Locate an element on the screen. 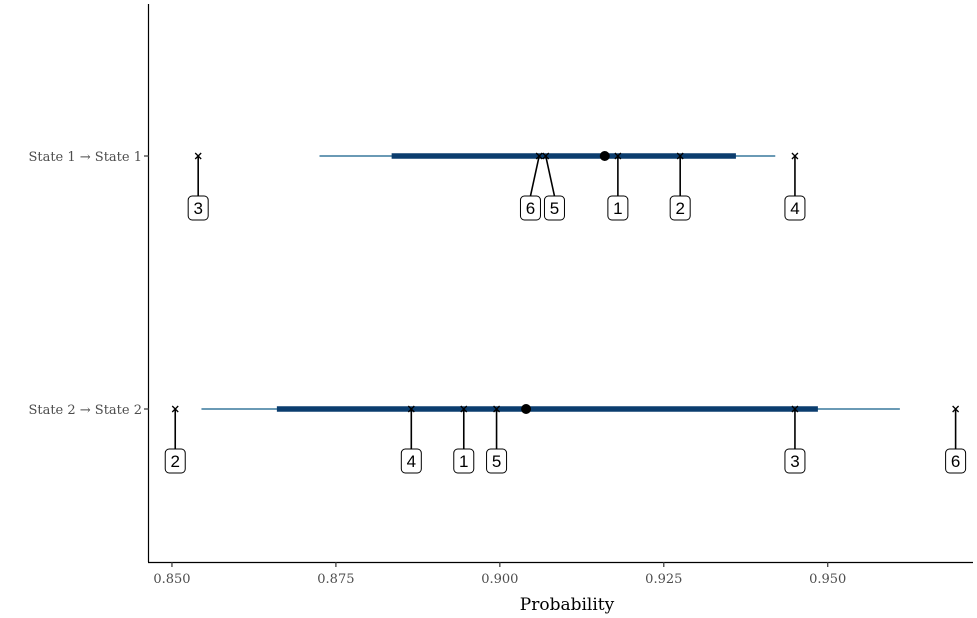  x-tick-label: 0.850 is located at coordinates (171, 579).